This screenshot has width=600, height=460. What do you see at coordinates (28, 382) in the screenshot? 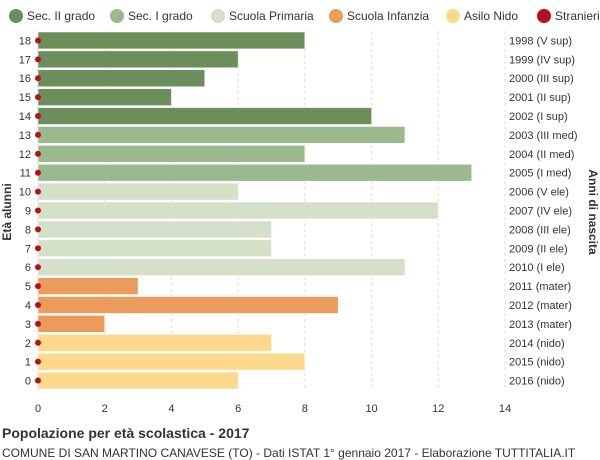
I see `age-tick-label: 0` at bounding box center [28, 382].